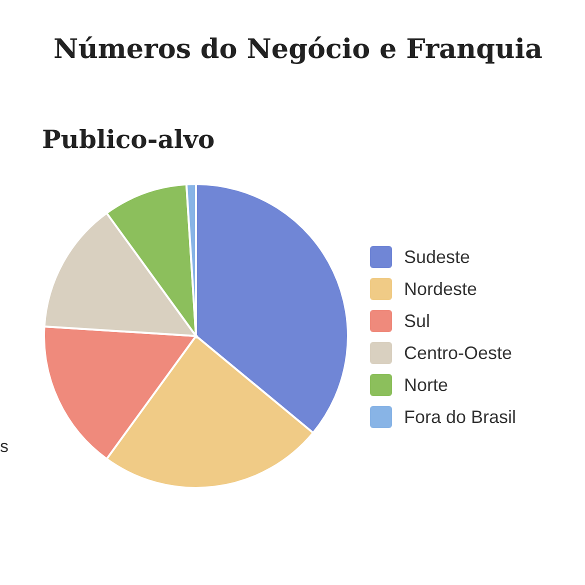 The height and width of the screenshot is (585, 585). Describe the element at coordinates (458, 353) in the screenshot. I see `legend-label: Centro-Oeste` at that location.